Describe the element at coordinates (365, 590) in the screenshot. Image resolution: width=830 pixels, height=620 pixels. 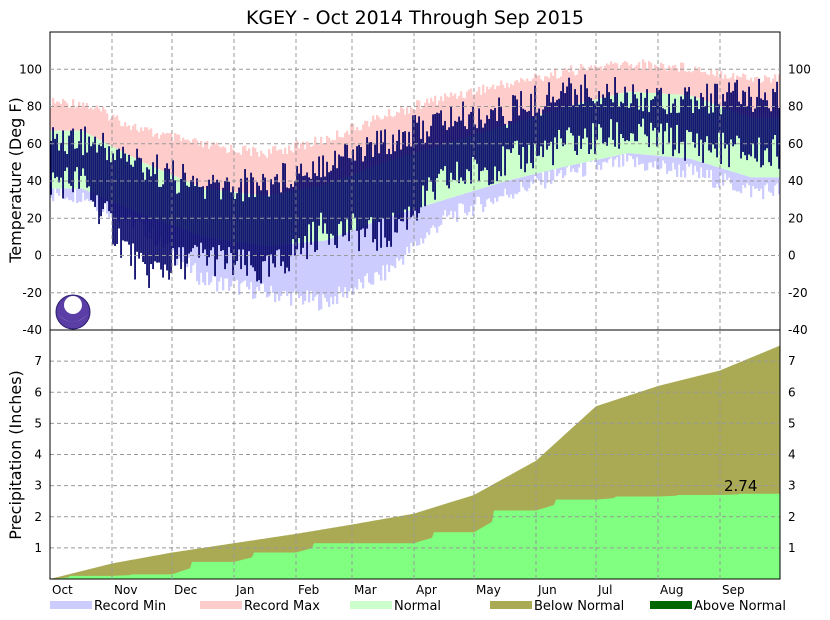
I see `month-tick-label: Mar` at that location.